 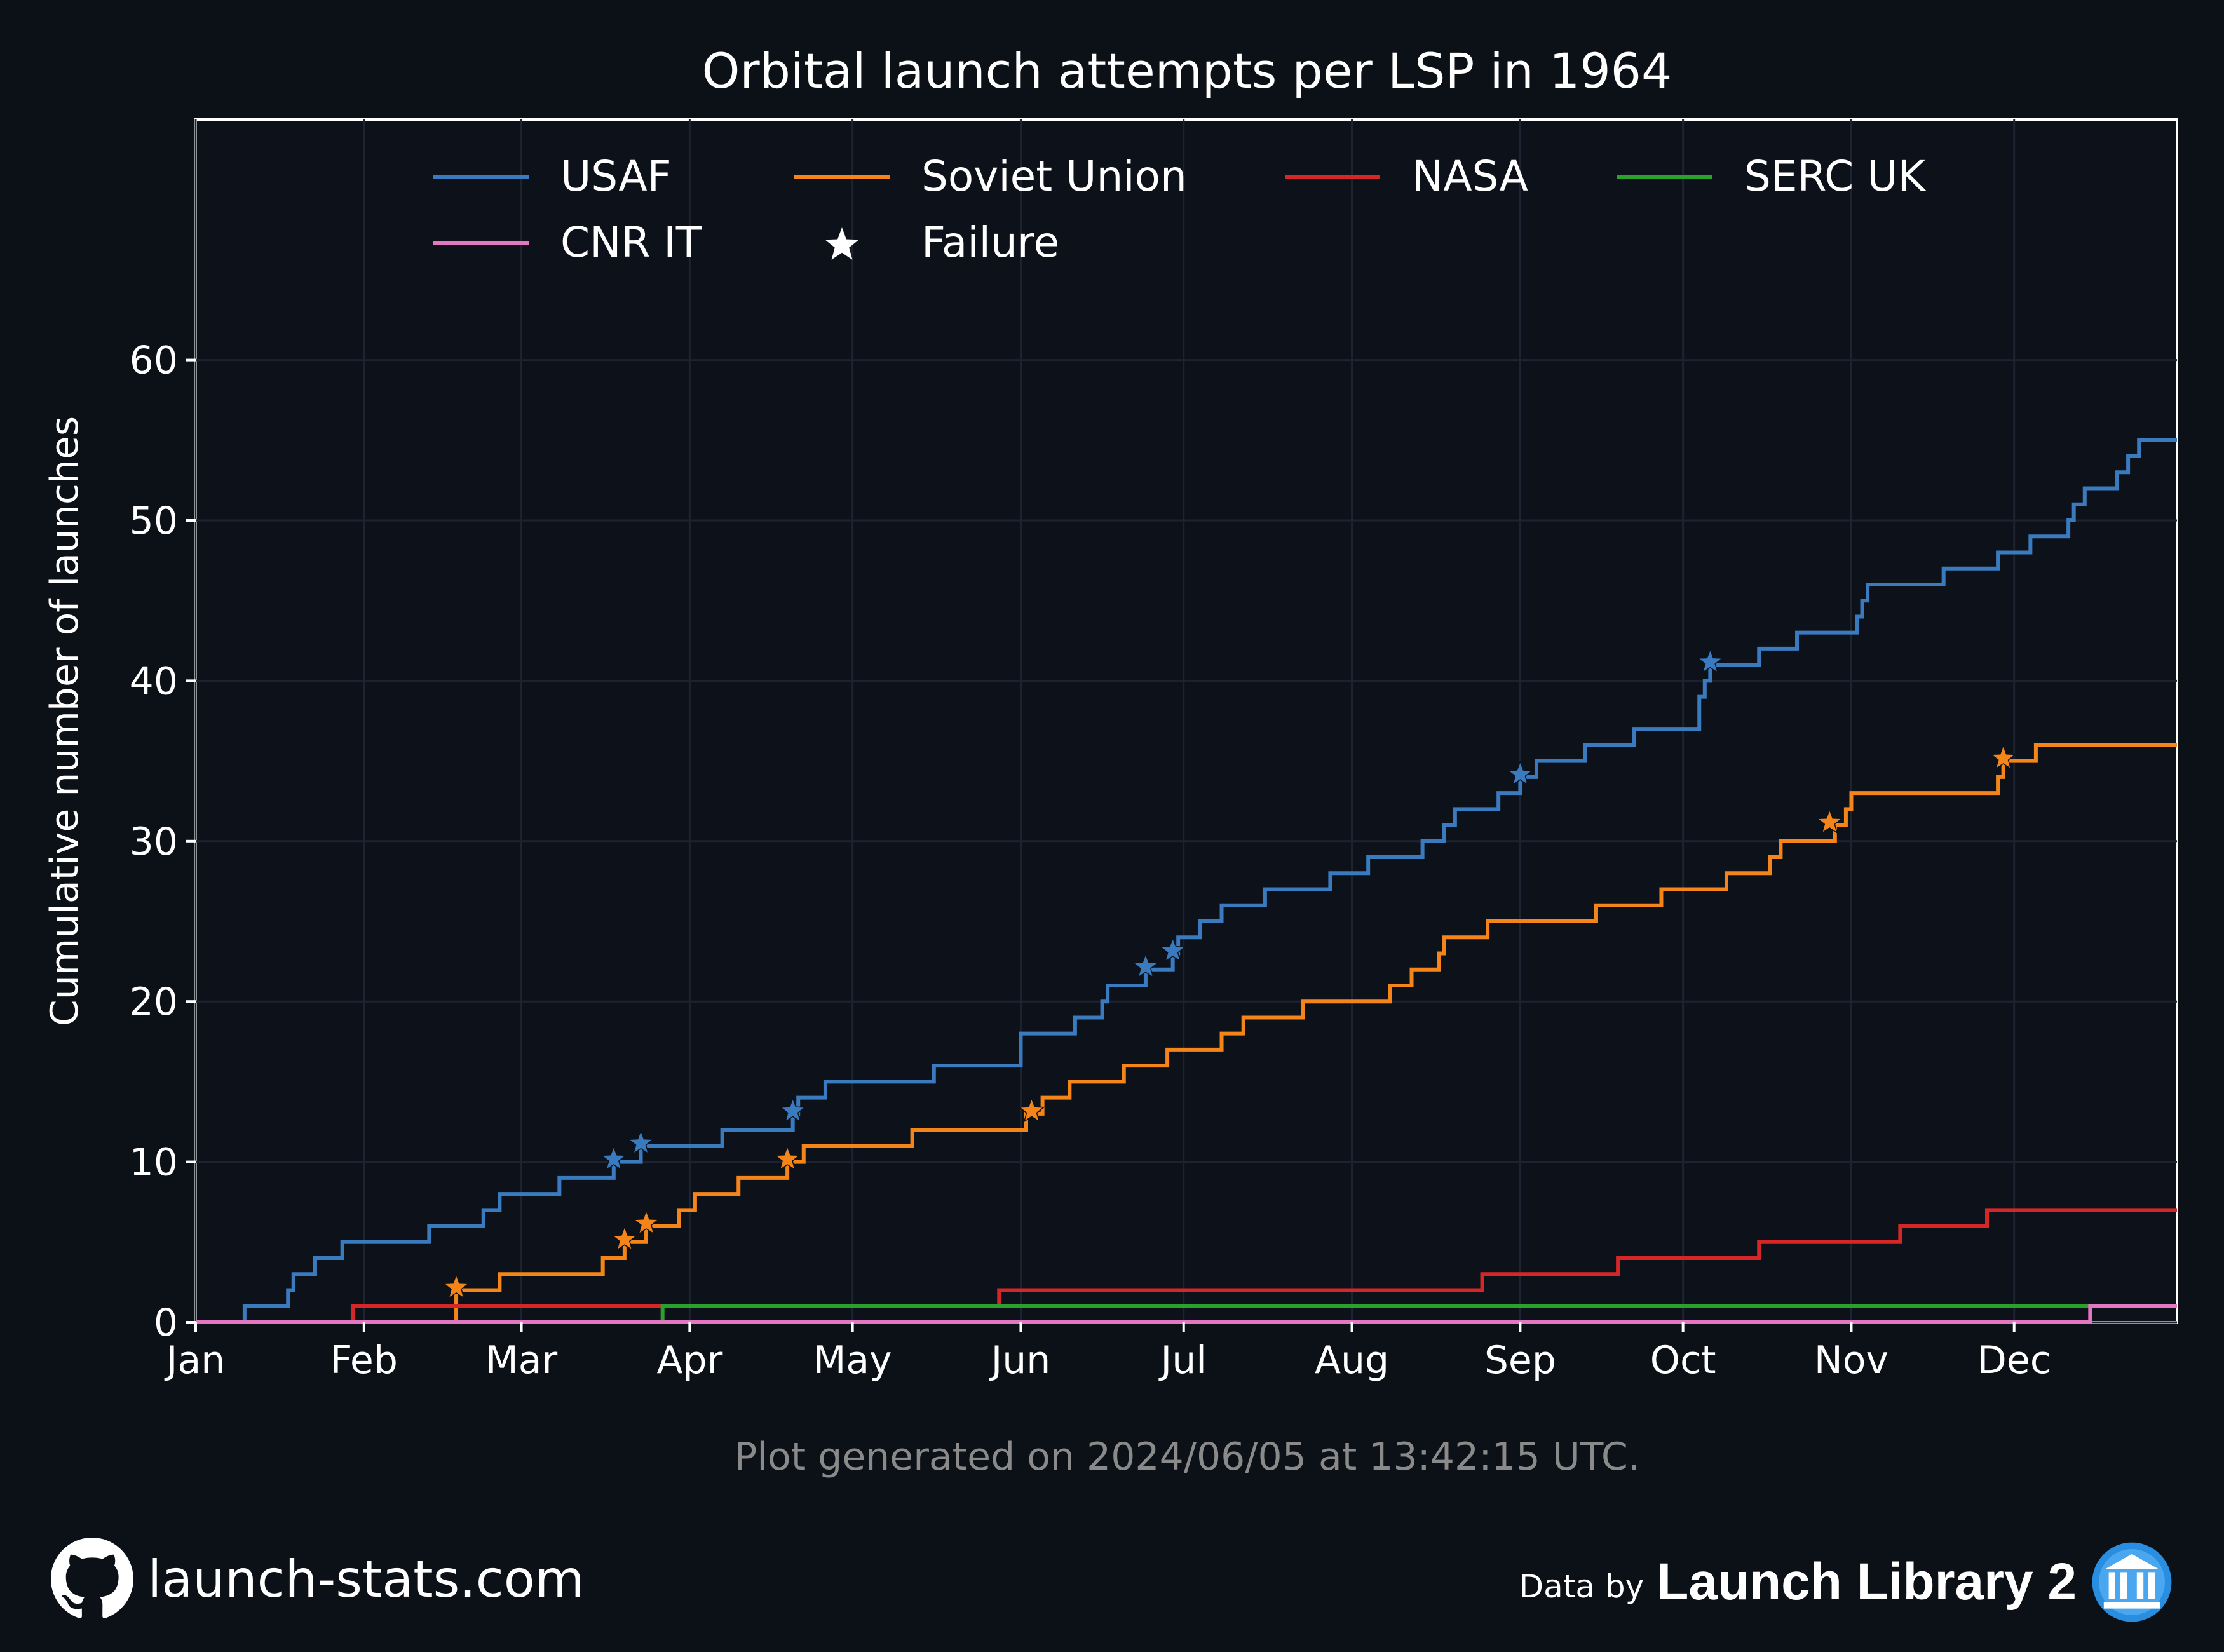 What do you see at coordinates (521, 1360) in the screenshot?
I see `x-tick-label: Mar` at bounding box center [521, 1360].